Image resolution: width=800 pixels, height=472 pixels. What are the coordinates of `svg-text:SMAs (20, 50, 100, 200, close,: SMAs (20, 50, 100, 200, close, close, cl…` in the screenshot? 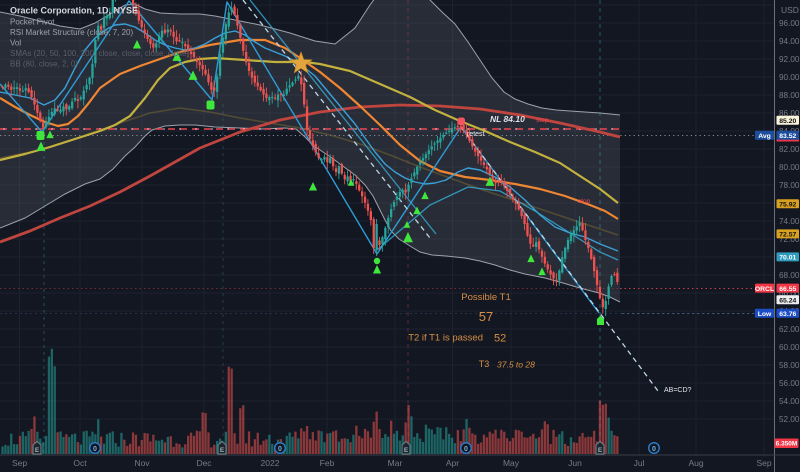 It's located at (100, 53).